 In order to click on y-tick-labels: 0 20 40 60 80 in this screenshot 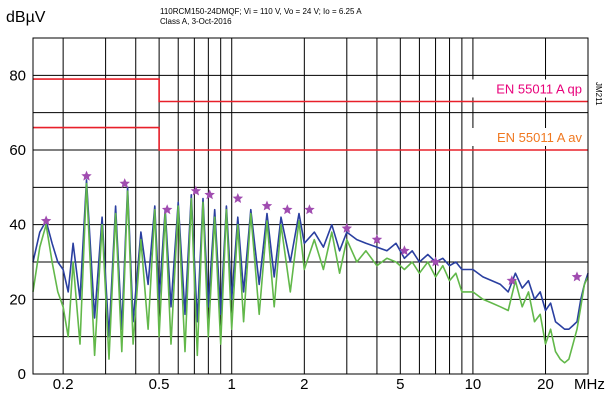, I will do `click(17, 225)`.